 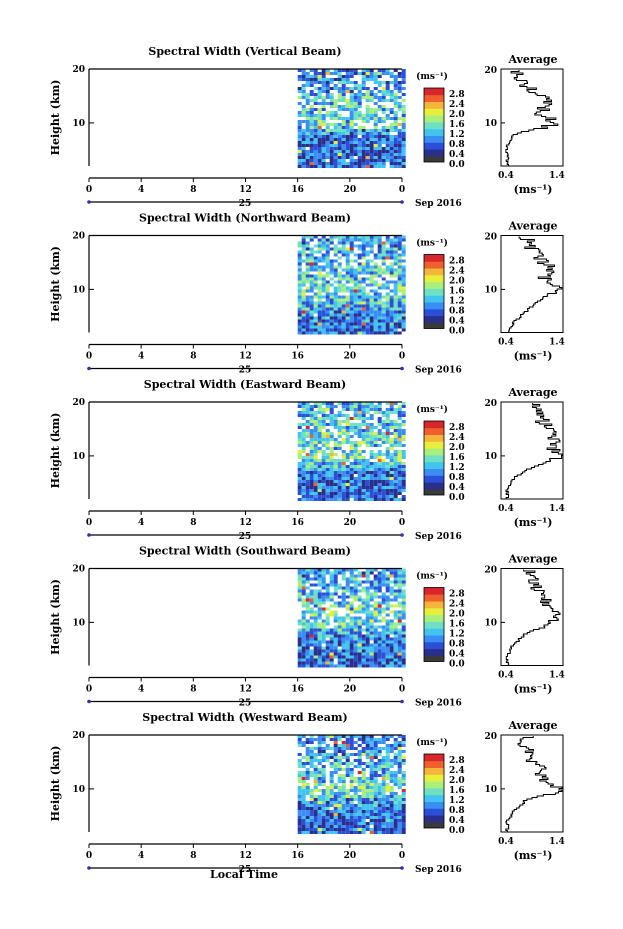 I want to click on colorbar-tick-label: 1.2, so click(x=457, y=468).